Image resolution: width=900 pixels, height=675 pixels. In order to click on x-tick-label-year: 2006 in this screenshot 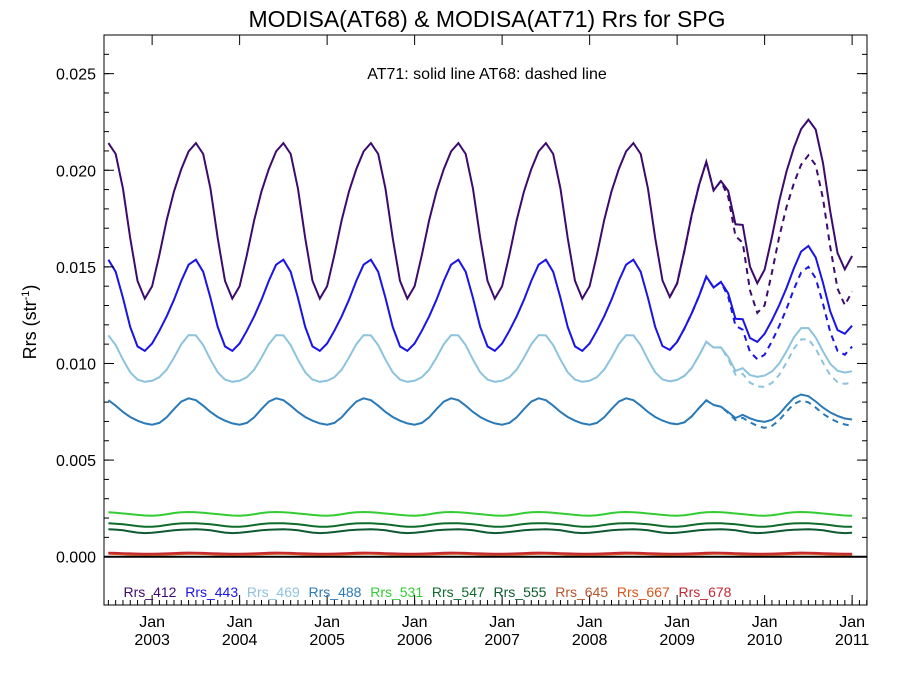, I will do `click(415, 640)`.